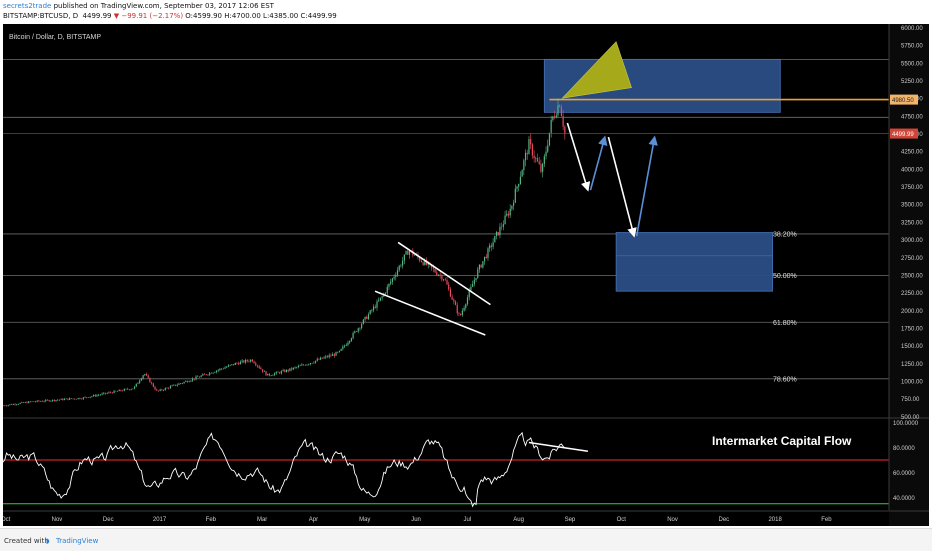 This screenshot has height=551, width=932. I want to click on current-price-label: 4499.99, so click(903, 135).